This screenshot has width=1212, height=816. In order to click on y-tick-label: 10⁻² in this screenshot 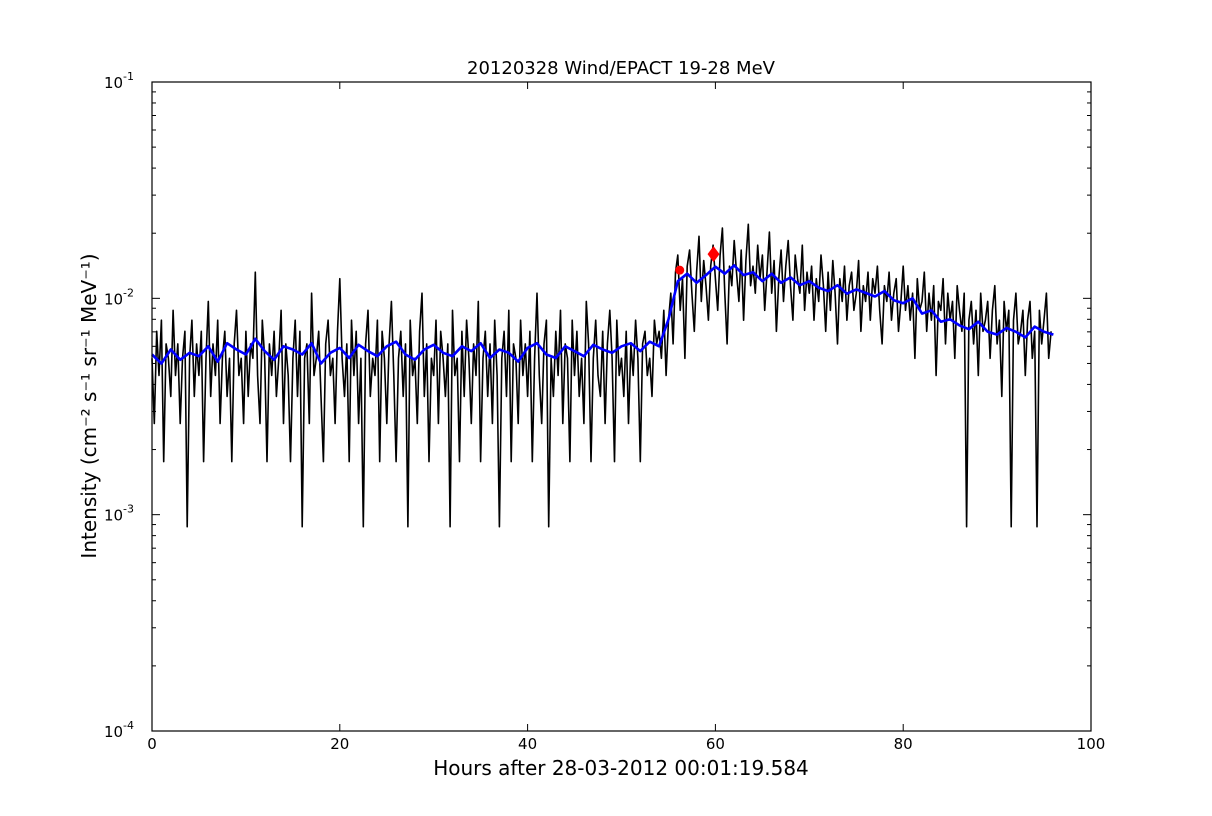, I will do `click(119, 297)`.